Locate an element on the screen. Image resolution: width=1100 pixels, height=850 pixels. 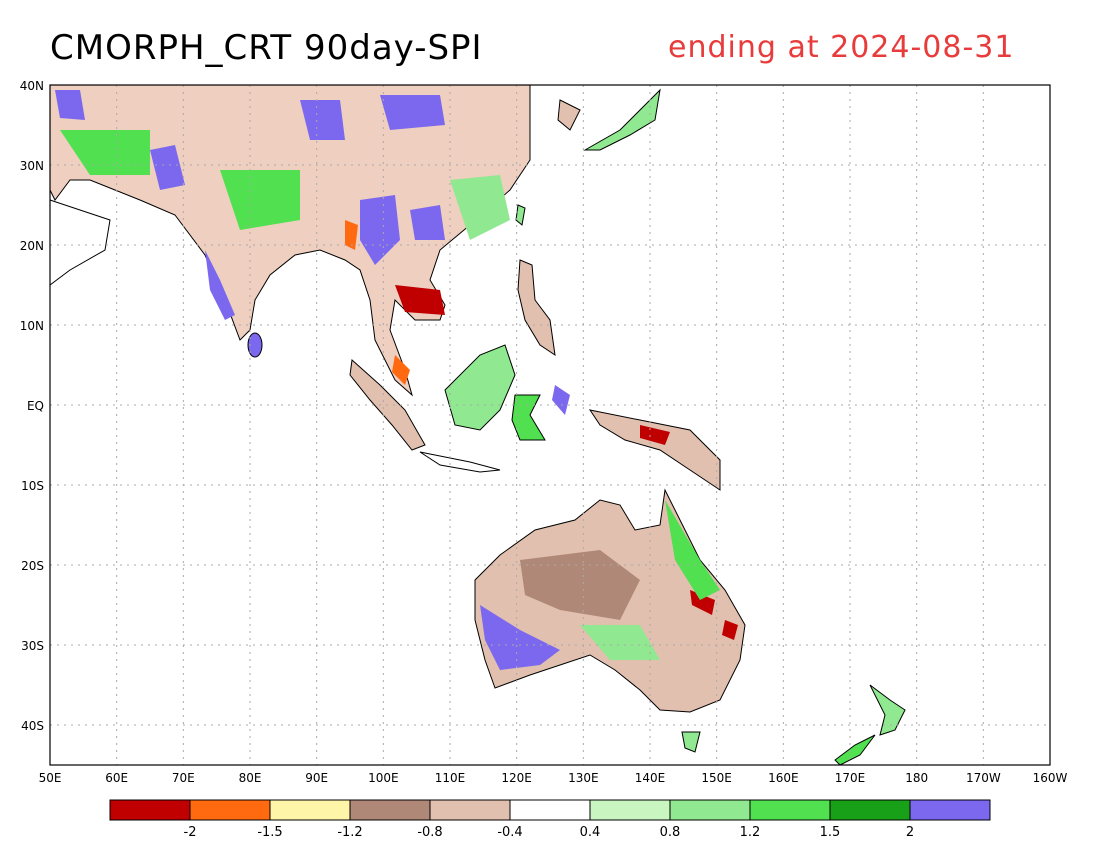
lon-tick-label: 100E is located at coordinates (383, 778).